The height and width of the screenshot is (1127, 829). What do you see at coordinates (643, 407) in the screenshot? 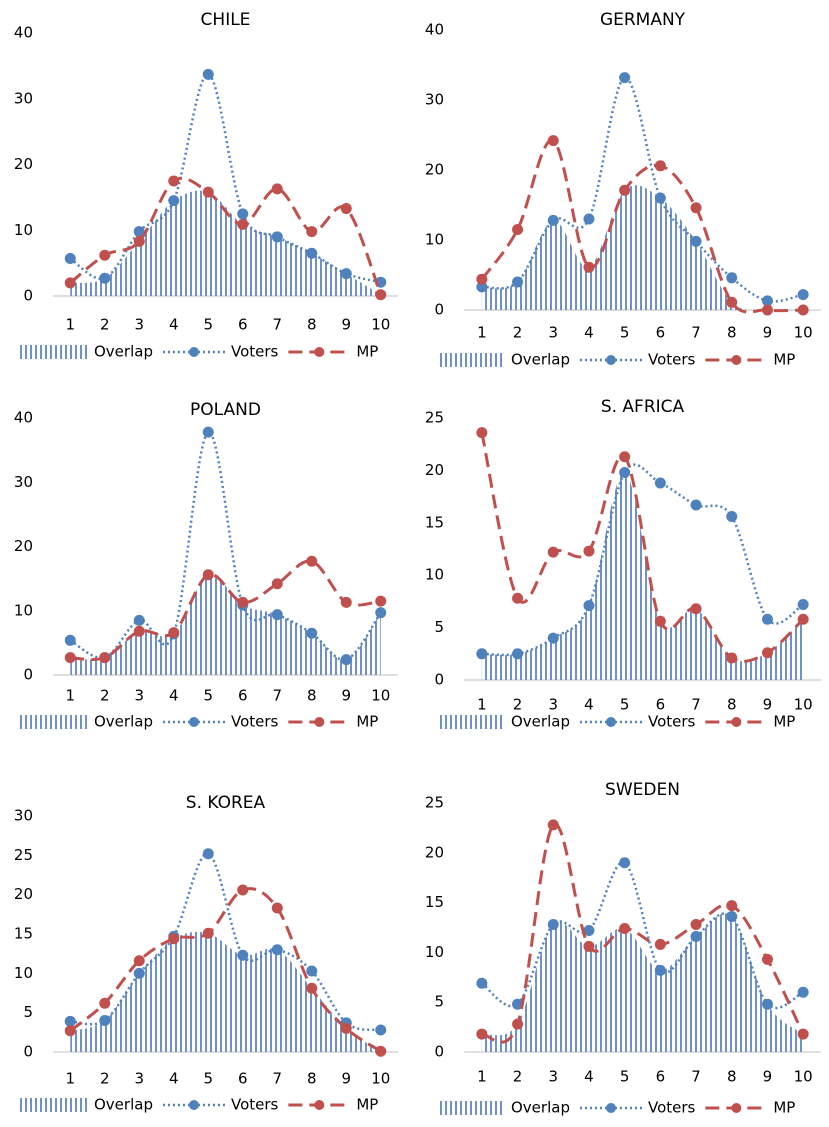
I see `chart-title: S. AFRICA` at bounding box center [643, 407].